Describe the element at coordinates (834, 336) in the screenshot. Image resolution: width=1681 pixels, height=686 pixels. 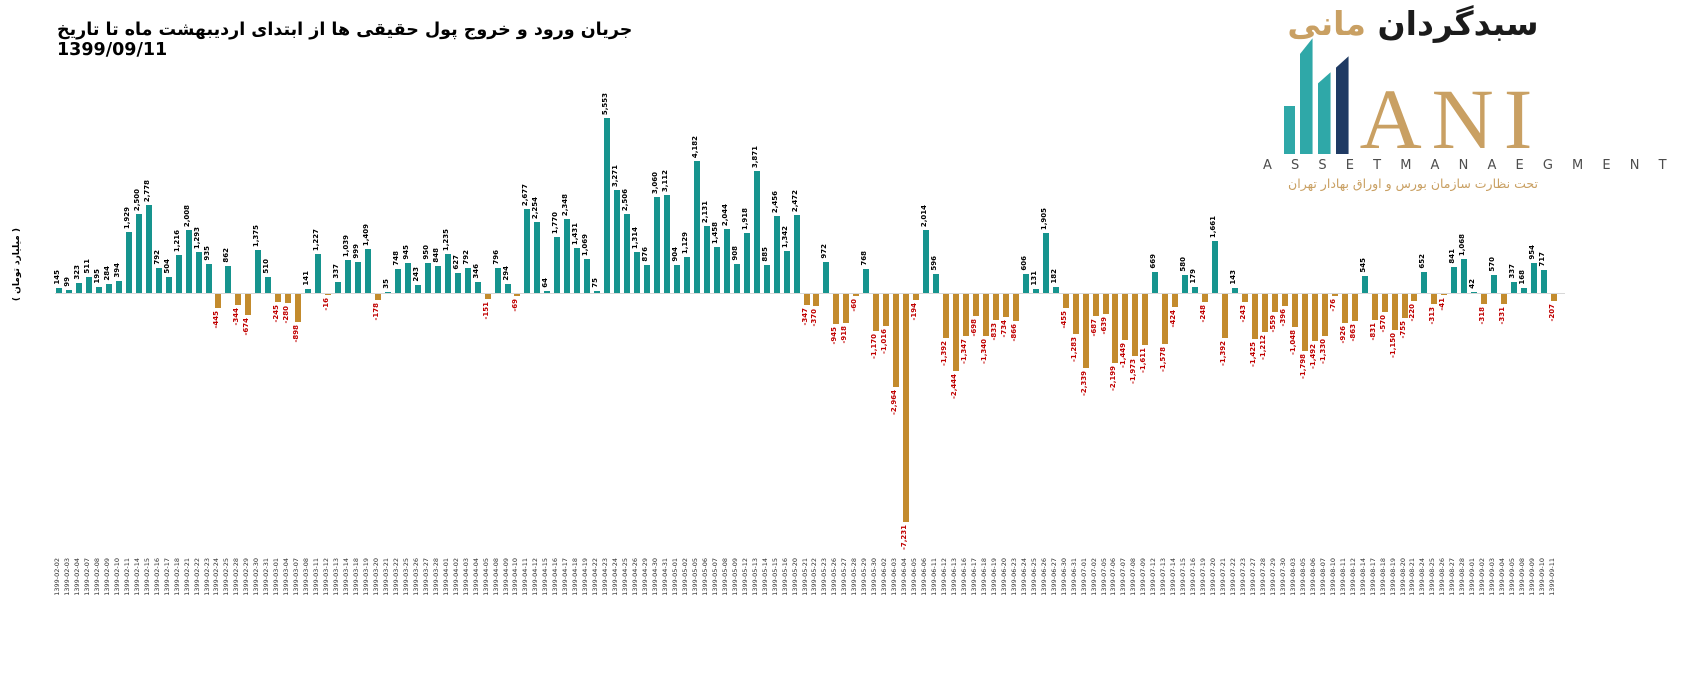
I see `bar-value-label: -945` at that location.